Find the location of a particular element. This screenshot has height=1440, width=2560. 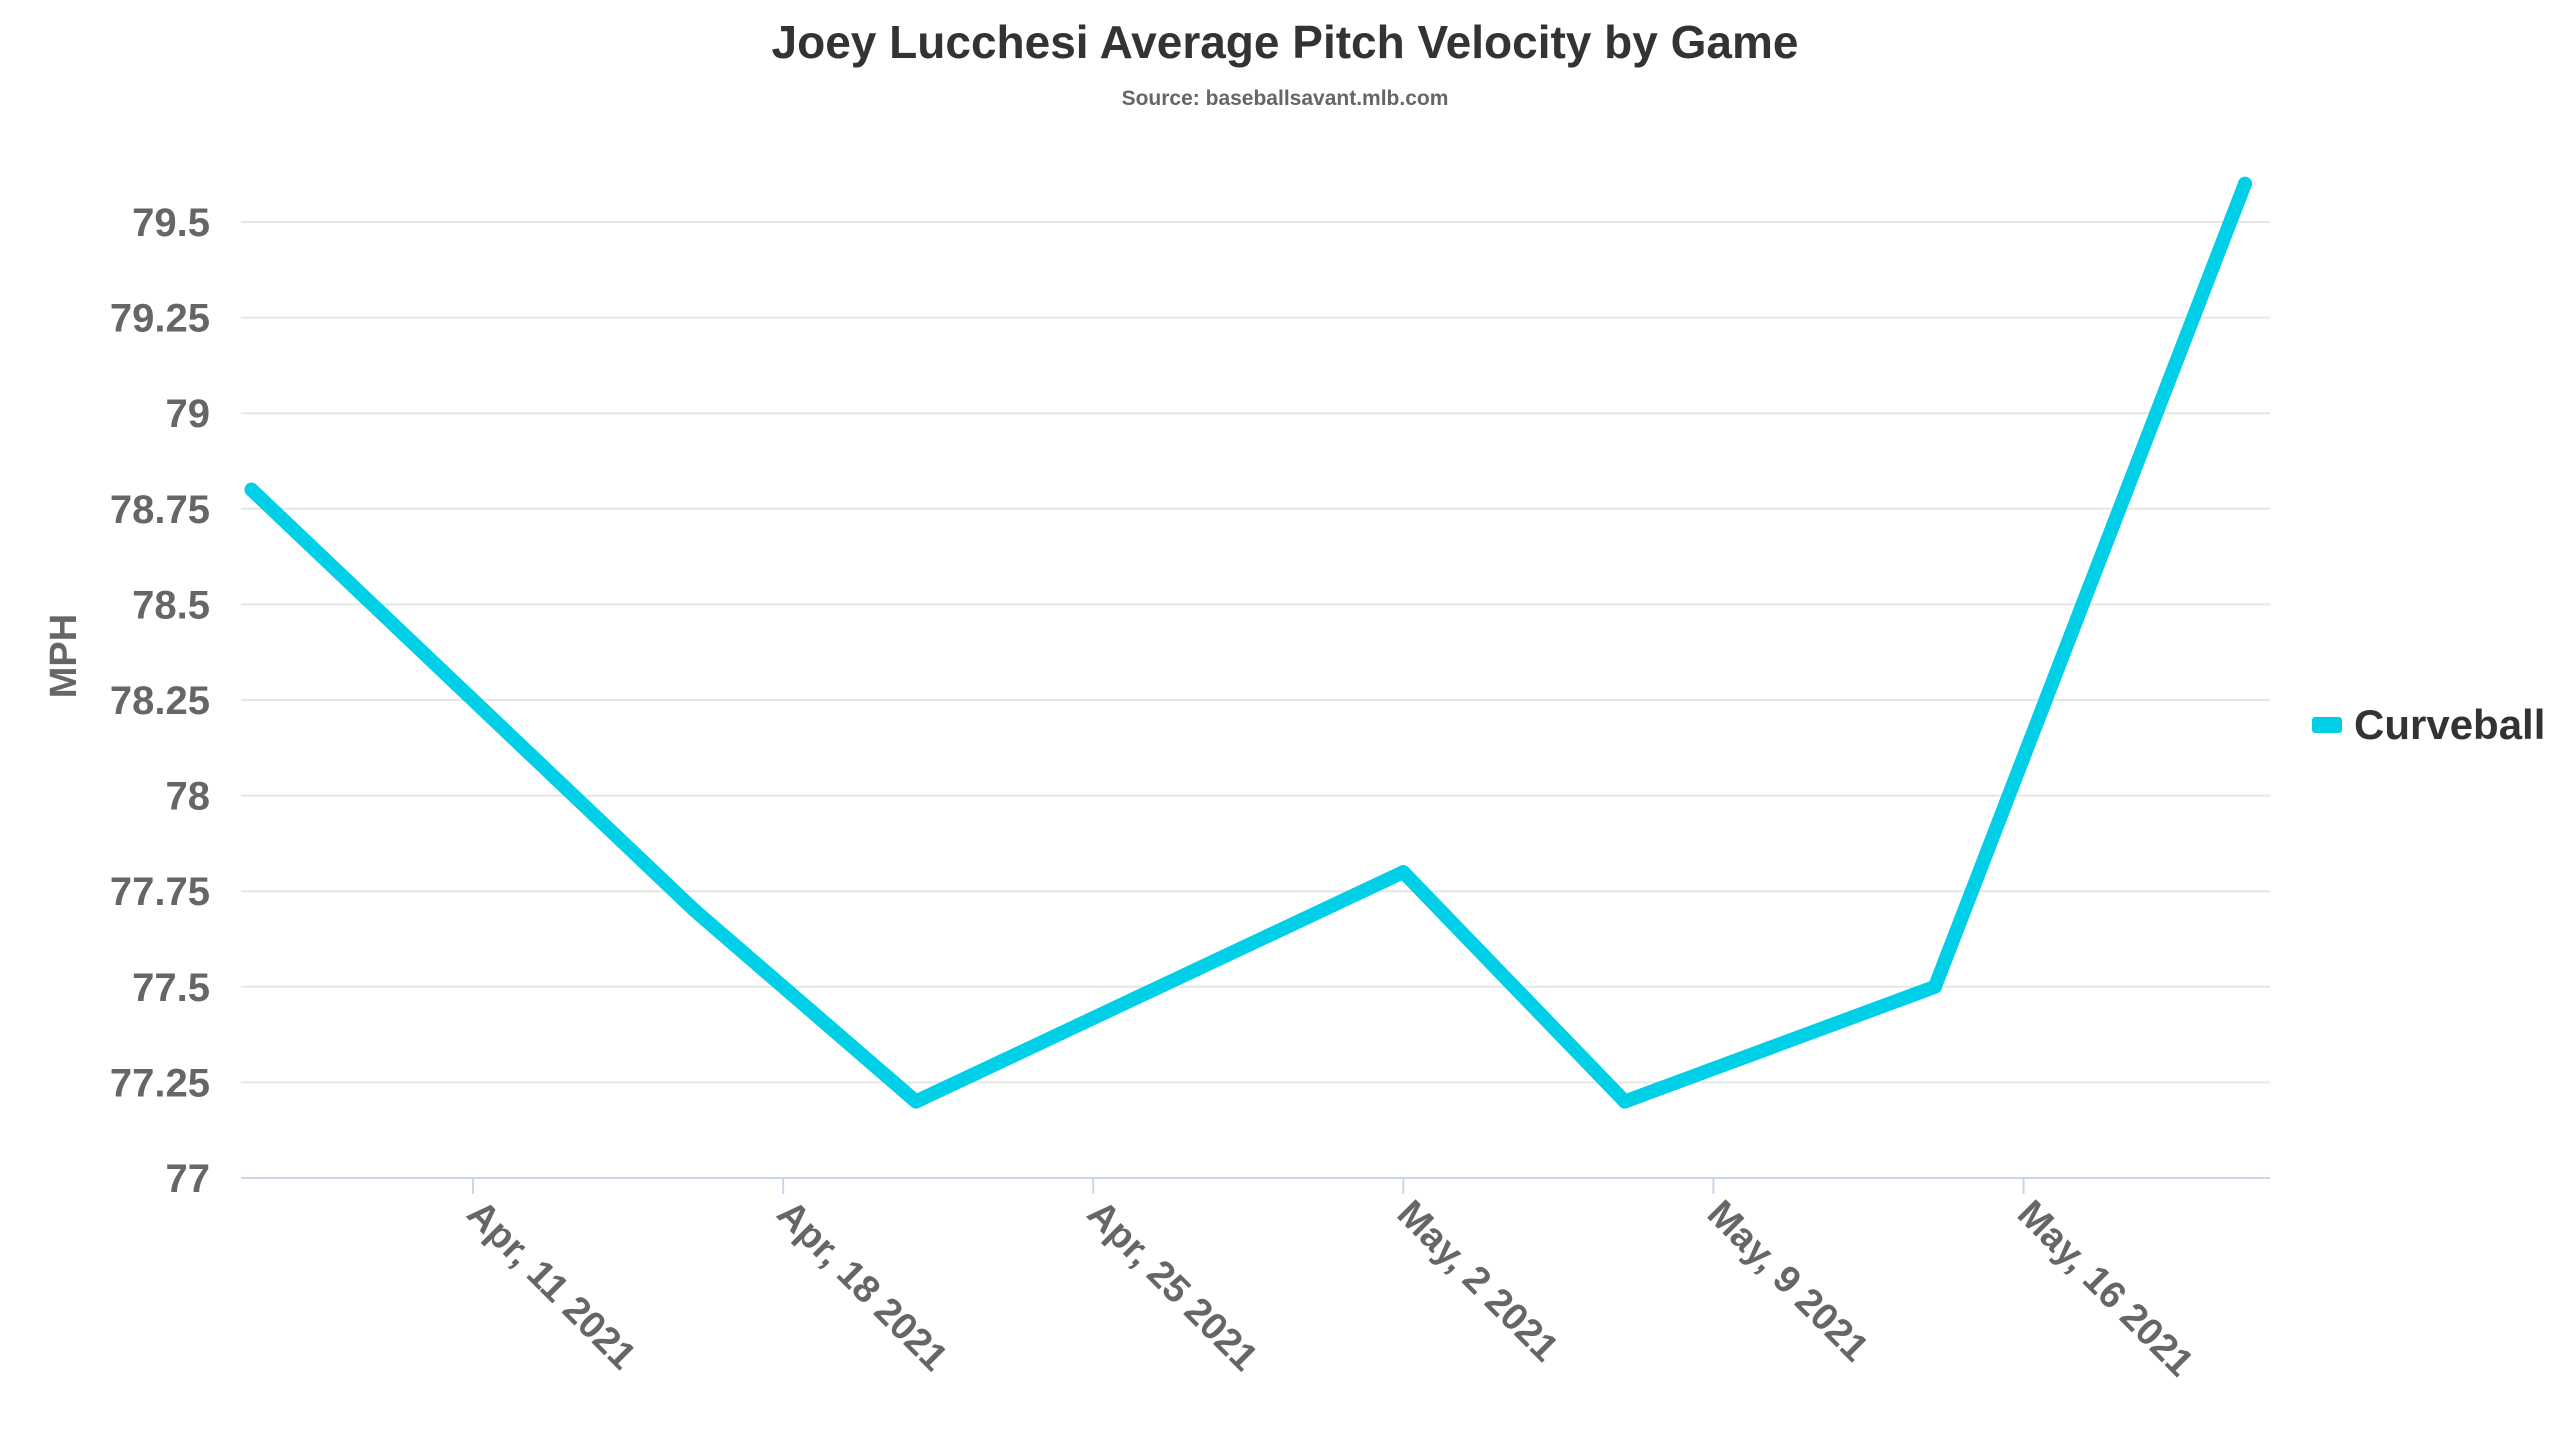

y-tick-label: 79.25 is located at coordinates (160, 319).